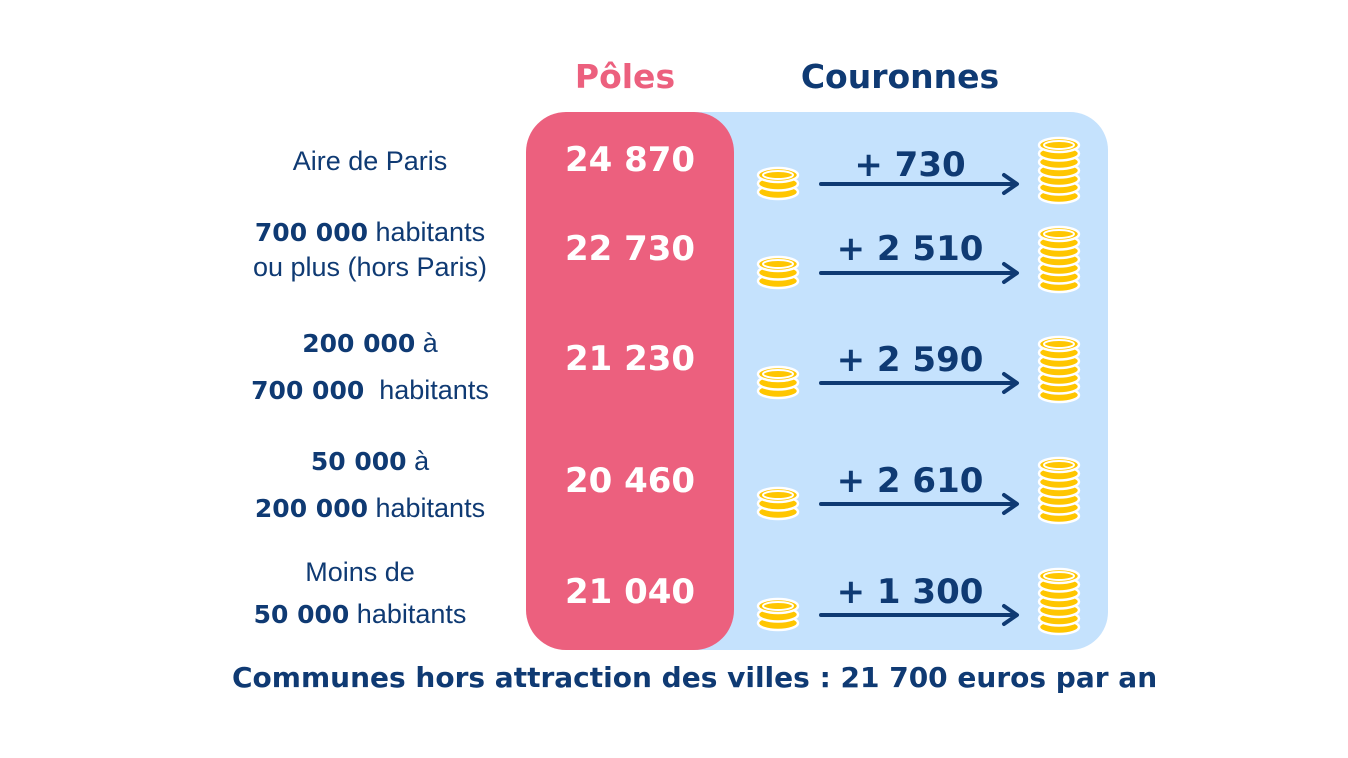 The width and height of the screenshot is (1348, 758). Describe the element at coordinates (625, 76) in the screenshot. I see `column-header-poles: Pôles` at that location.